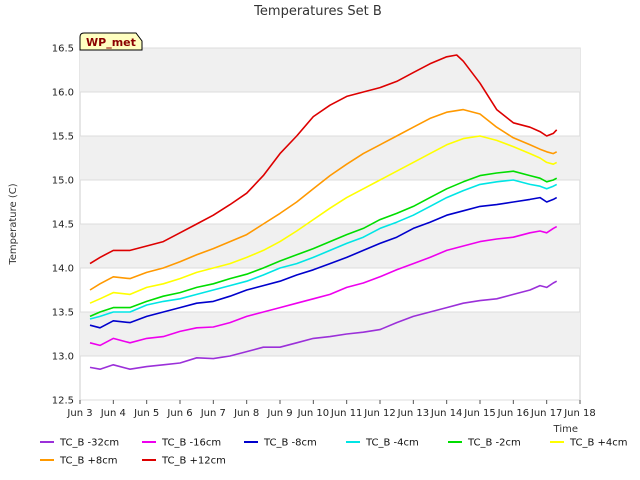 The height and width of the screenshot is (480, 640). What do you see at coordinates (63, 269) in the screenshot?
I see `y-tick-label: 14.0` at bounding box center [63, 269].